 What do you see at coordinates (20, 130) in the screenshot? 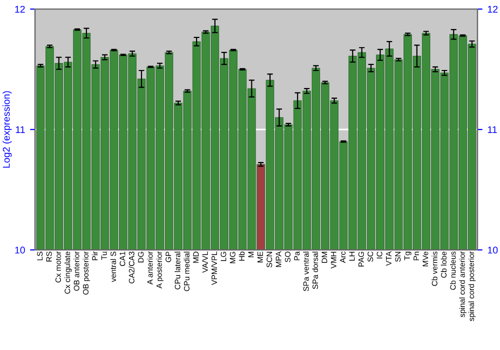
I see `y-tick-label: 11` at bounding box center [20, 130].